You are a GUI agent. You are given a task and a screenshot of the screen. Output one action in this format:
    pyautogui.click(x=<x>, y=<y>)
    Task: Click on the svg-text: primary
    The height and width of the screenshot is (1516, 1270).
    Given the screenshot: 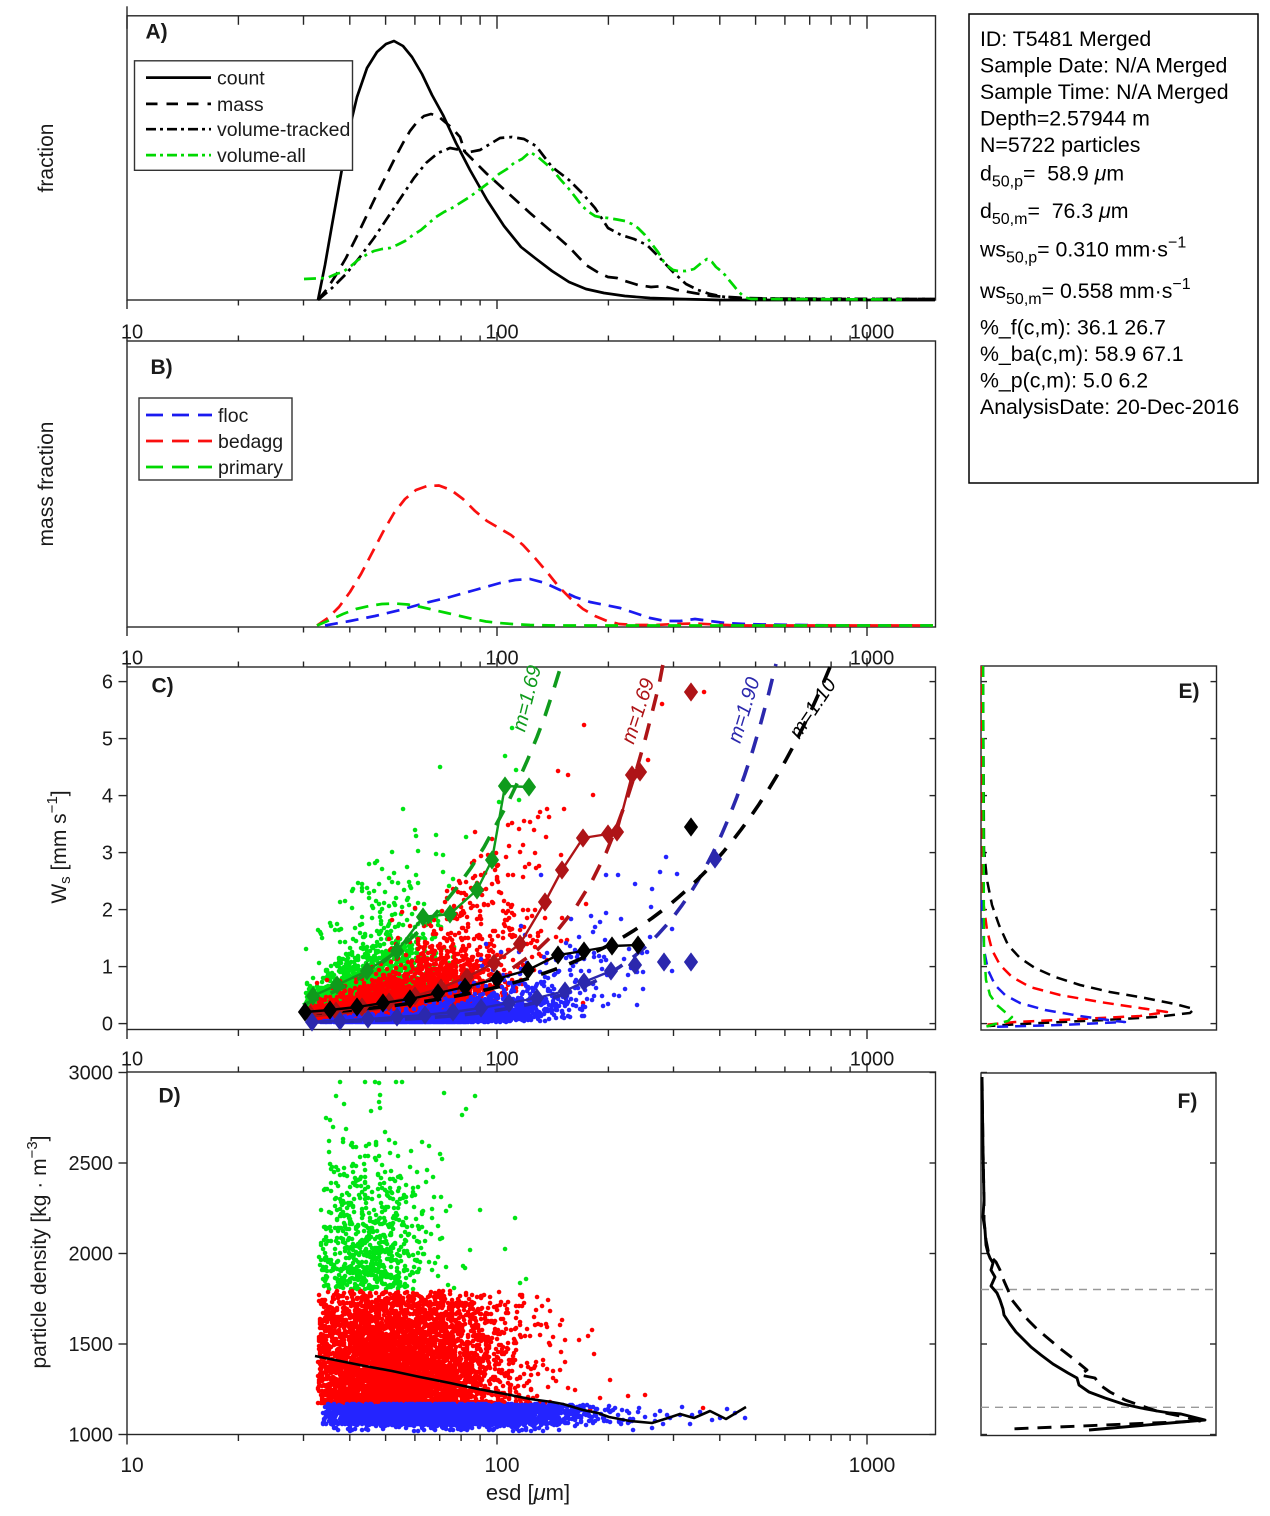 What is the action you would take?
    pyautogui.click(x=250, y=468)
    